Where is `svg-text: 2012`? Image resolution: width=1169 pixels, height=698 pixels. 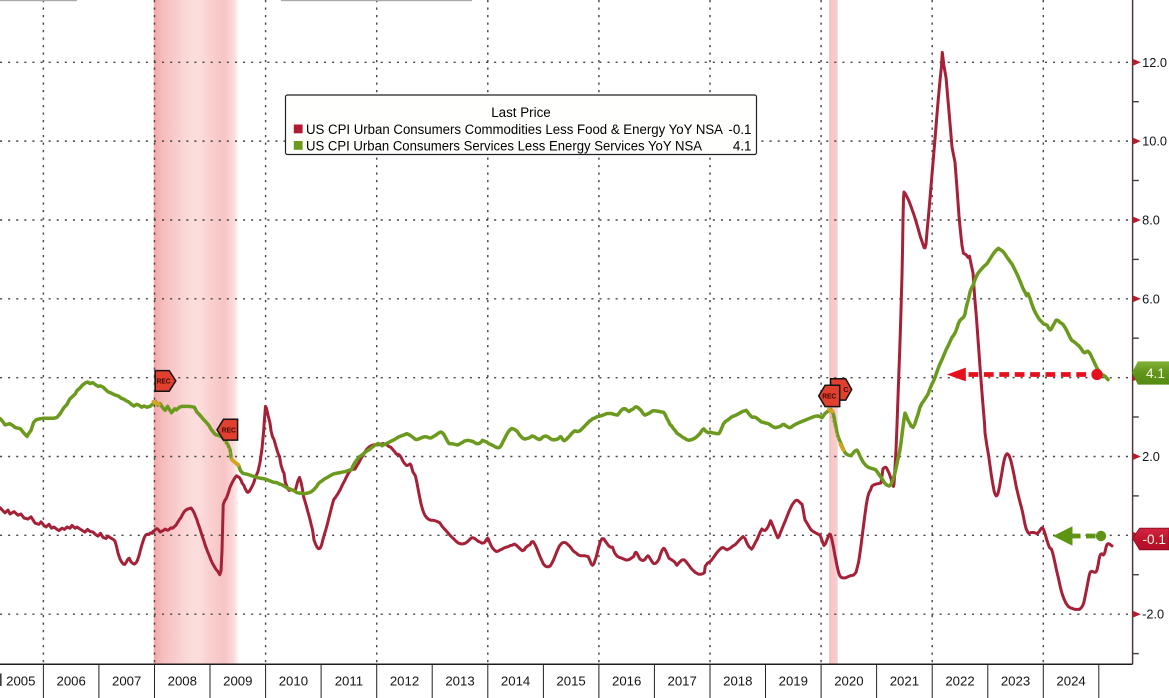 svg-text: 2012 is located at coordinates (404, 681).